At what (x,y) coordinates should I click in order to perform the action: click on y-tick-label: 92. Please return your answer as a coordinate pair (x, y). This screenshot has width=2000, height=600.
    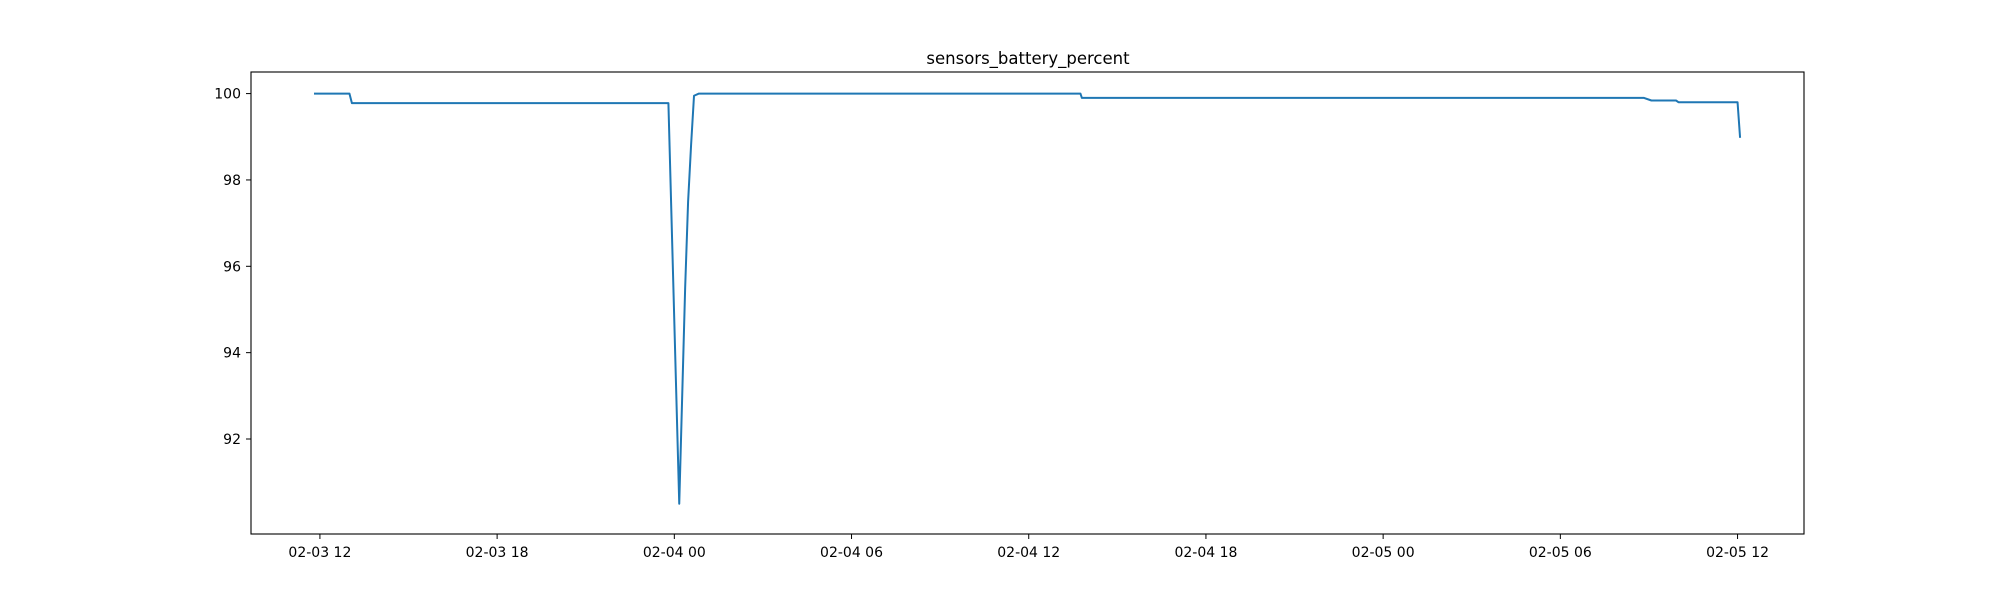
    Looking at the image, I should click on (232, 440).